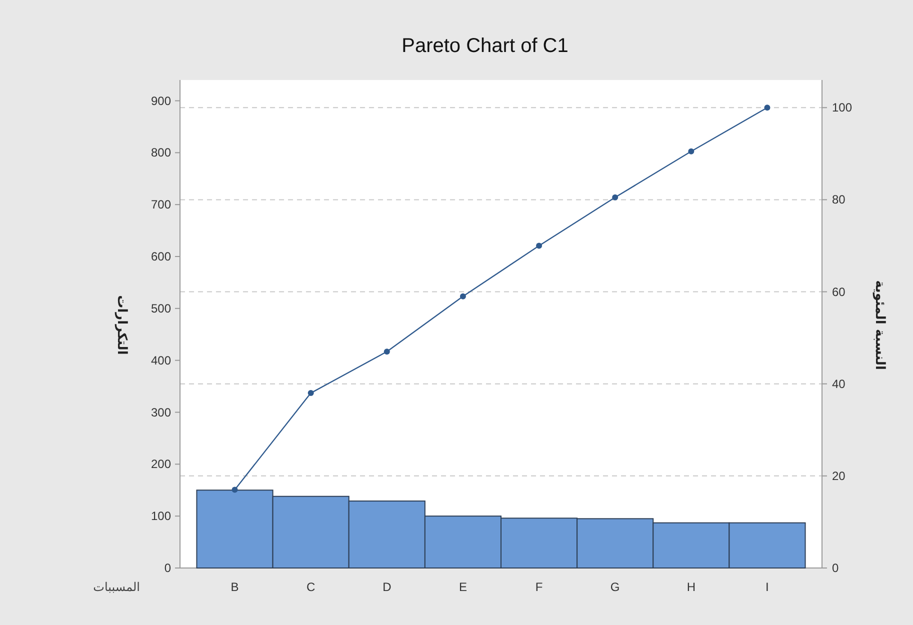 The image size is (913, 625). I want to click on y-tick-label: 600, so click(161, 257).